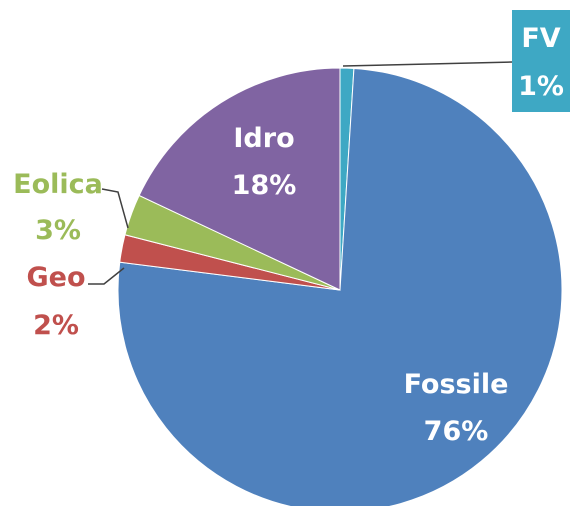 This screenshot has width=575, height=506. Describe the element at coordinates (541, 86) in the screenshot. I see `label-fv-value: 1%` at that location.